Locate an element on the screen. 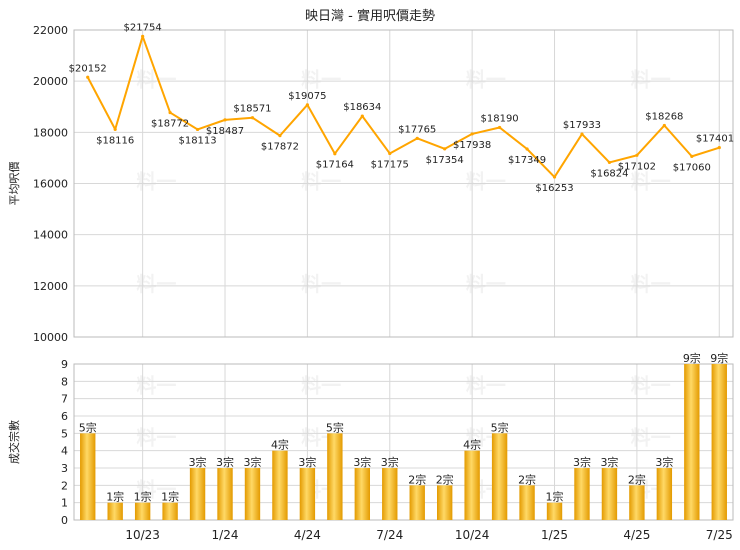 This screenshot has height=550, width=740. price-data-label: $17102 is located at coordinates (637, 166).